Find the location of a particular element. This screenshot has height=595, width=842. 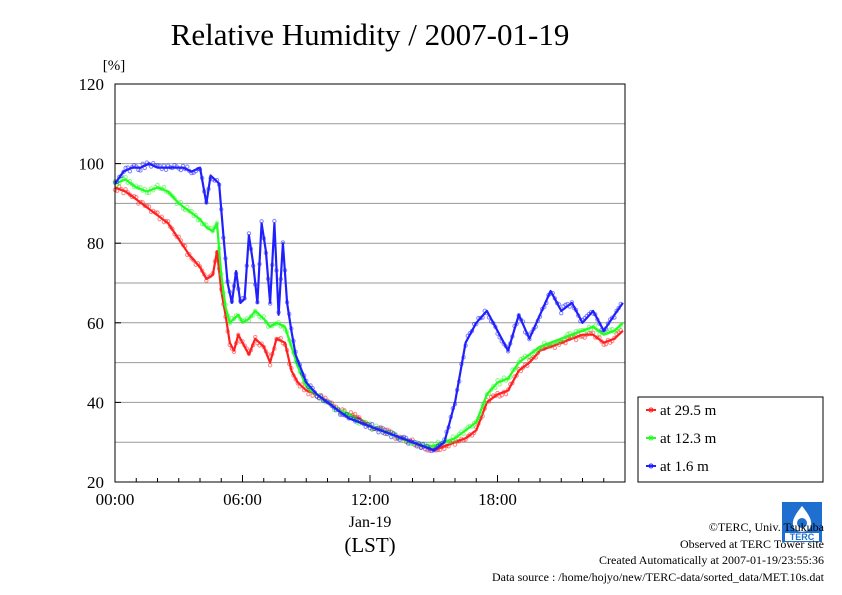

y-tick-label: 60 is located at coordinates (95, 323).